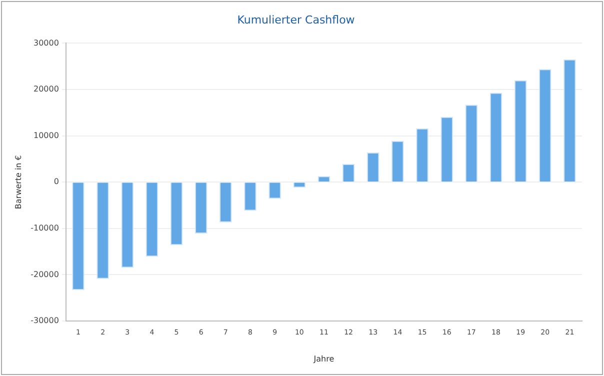  What do you see at coordinates (46, 43) in the screenshot?
I see `y-tick-label: 30000` at bounding box center [46, 43].